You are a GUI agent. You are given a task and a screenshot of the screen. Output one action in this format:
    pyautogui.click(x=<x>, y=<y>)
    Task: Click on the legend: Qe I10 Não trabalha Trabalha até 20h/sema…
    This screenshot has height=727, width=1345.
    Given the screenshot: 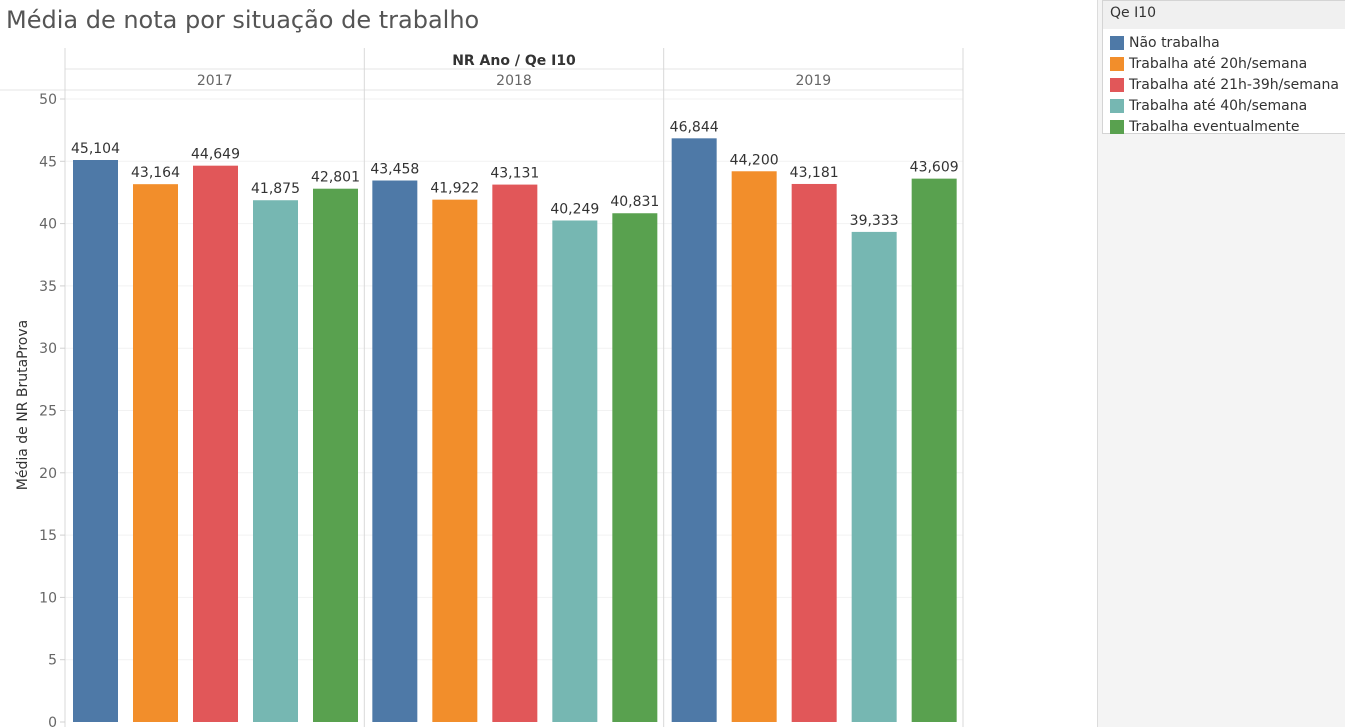 What is the action you would take?
    pyautogui.click(x=1223, y=68)
    